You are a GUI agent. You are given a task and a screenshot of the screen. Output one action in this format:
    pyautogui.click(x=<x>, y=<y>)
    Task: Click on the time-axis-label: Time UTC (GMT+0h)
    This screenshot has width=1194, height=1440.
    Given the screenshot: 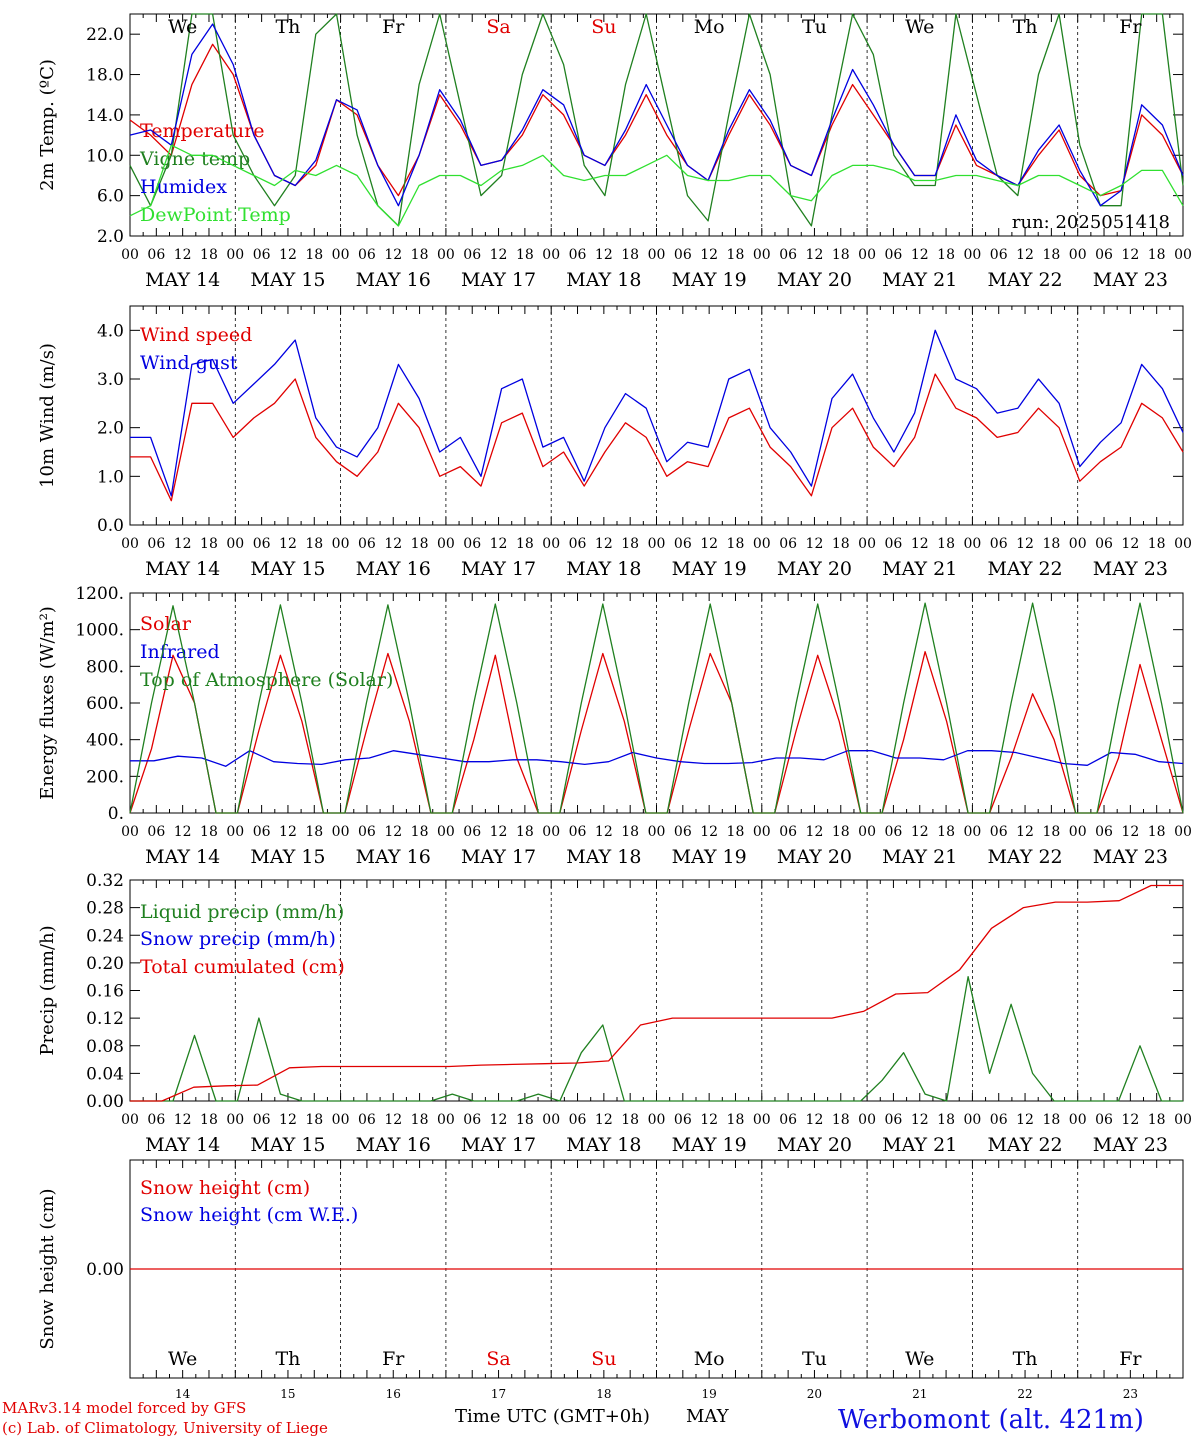 What is the action you would take?
    pyautogui.click(x=552, y=1416)
    